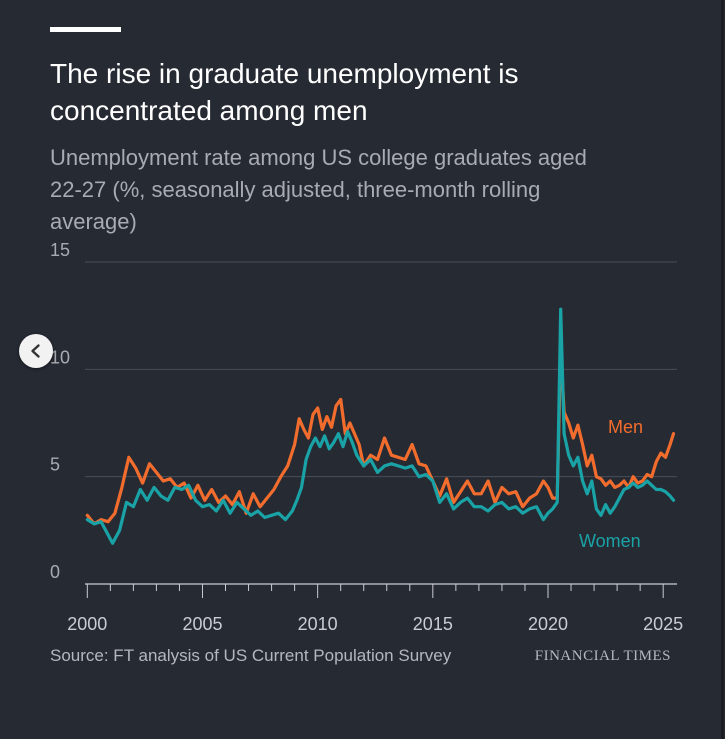  What do you see at coordinates (318, 624) in the screenshot?
I see `x-tick-label: 2010` at bounding box center [318, 624].